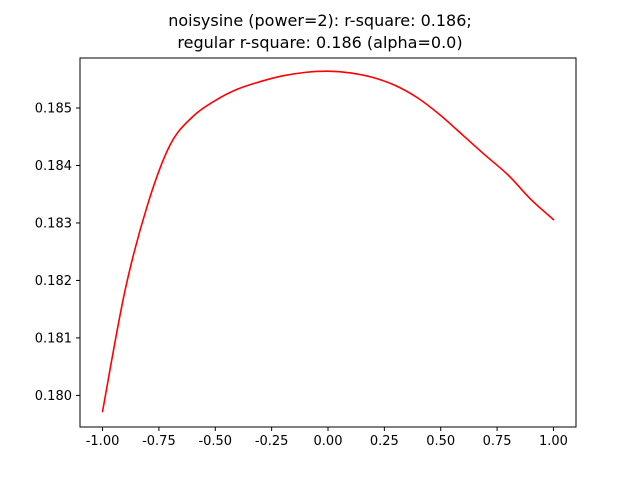 The height and width of the screenshot is (480, 640). I want to click on x-tick-label: -1.00, so click(103, 441).